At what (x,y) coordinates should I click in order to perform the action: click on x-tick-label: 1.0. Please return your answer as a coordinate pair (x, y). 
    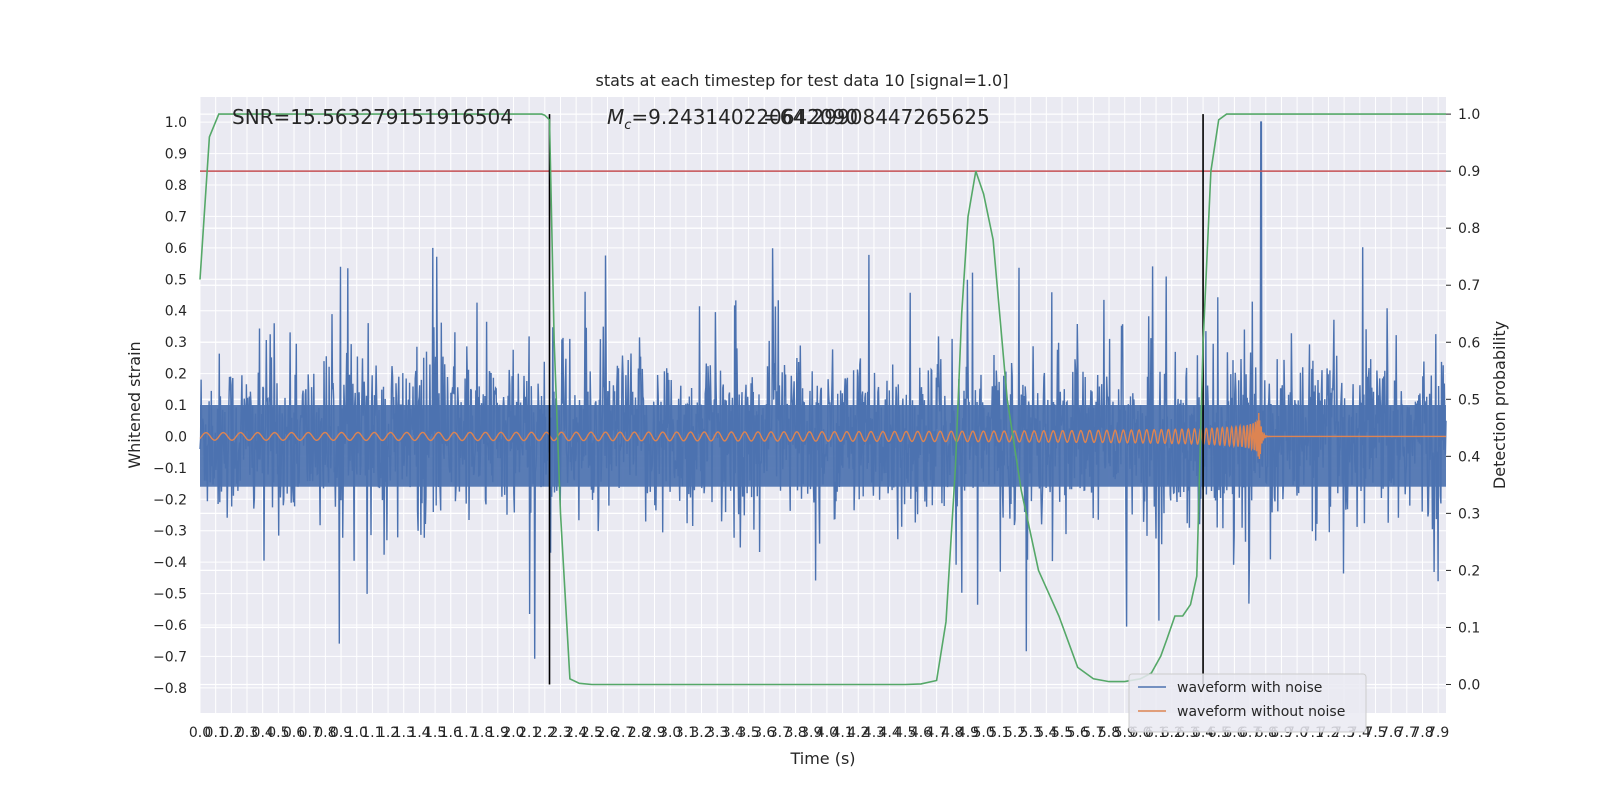
    Looking at the image, I should click on (357, 733).